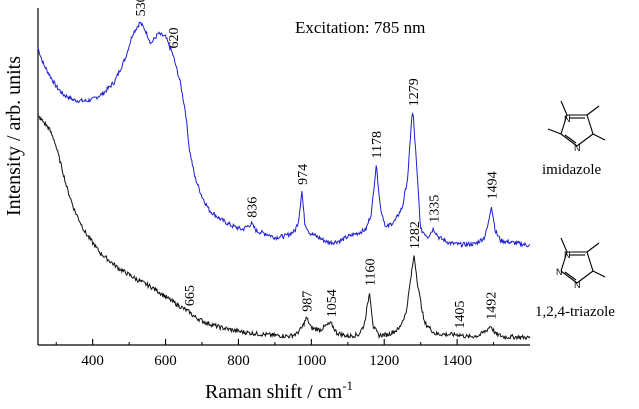 This screenshot has width=639, height=409. Describe the element at coordinates (274, 392) in the screenshot. I see `x-axis-title-main: Raman shift / cm` at that location.